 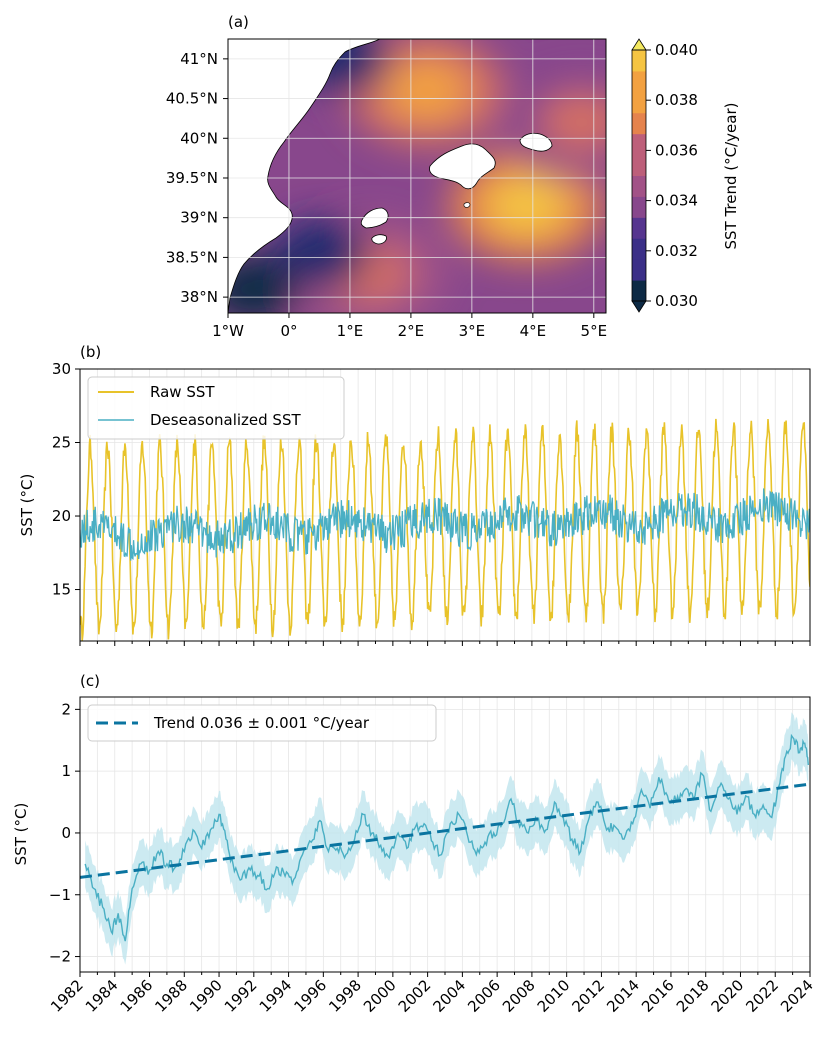 What do you see at coordinates (676, 201) in the screenshot?
I see `colorbar-tick-label: 0.034` at bounding box center [676, 201].